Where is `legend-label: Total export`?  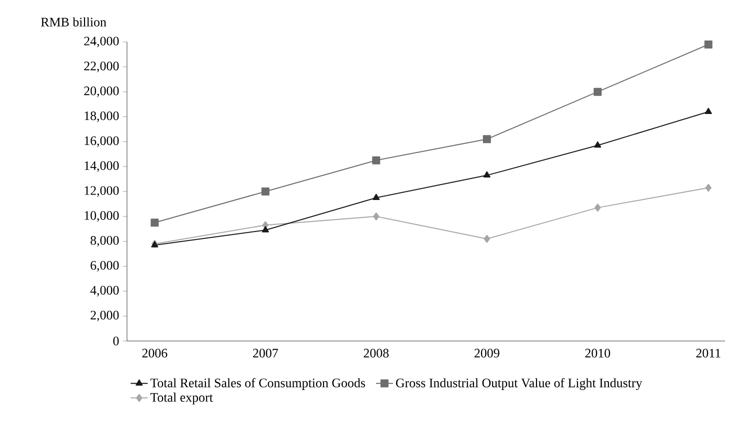 legend-label: Total export is located at coordinates (181, 398).